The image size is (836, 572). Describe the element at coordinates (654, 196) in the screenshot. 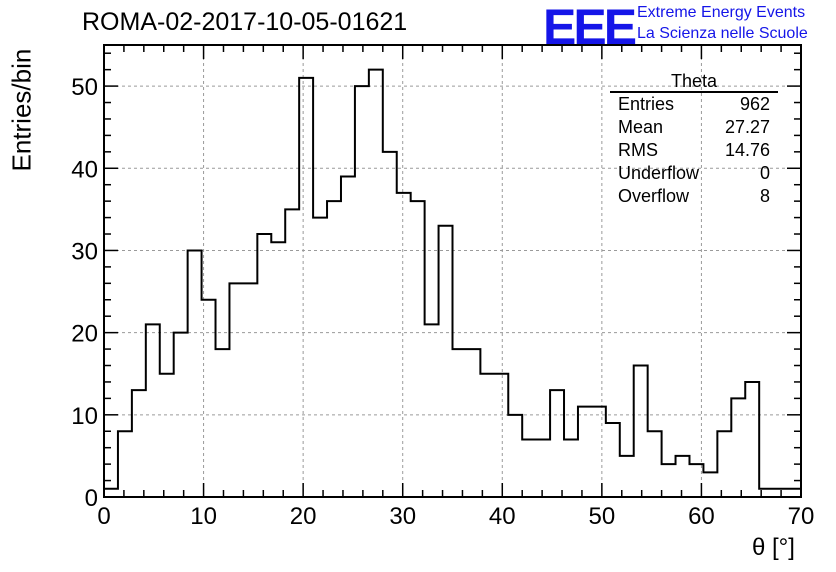

I see `stats-label: Overflow` at that location.